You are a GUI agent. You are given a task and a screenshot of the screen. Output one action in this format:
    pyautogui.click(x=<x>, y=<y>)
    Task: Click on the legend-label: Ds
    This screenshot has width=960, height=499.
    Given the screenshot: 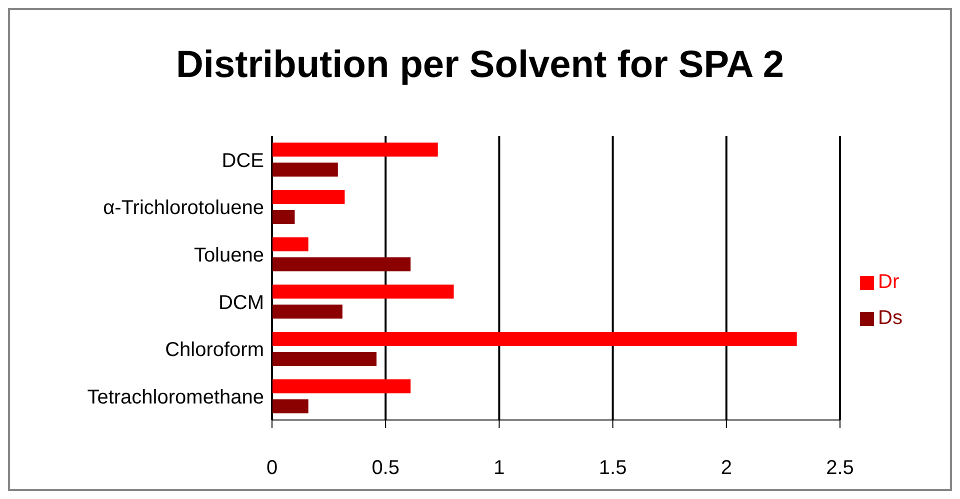 What is the action you would take?
    pyautogui.click(x=890, y=318)
    